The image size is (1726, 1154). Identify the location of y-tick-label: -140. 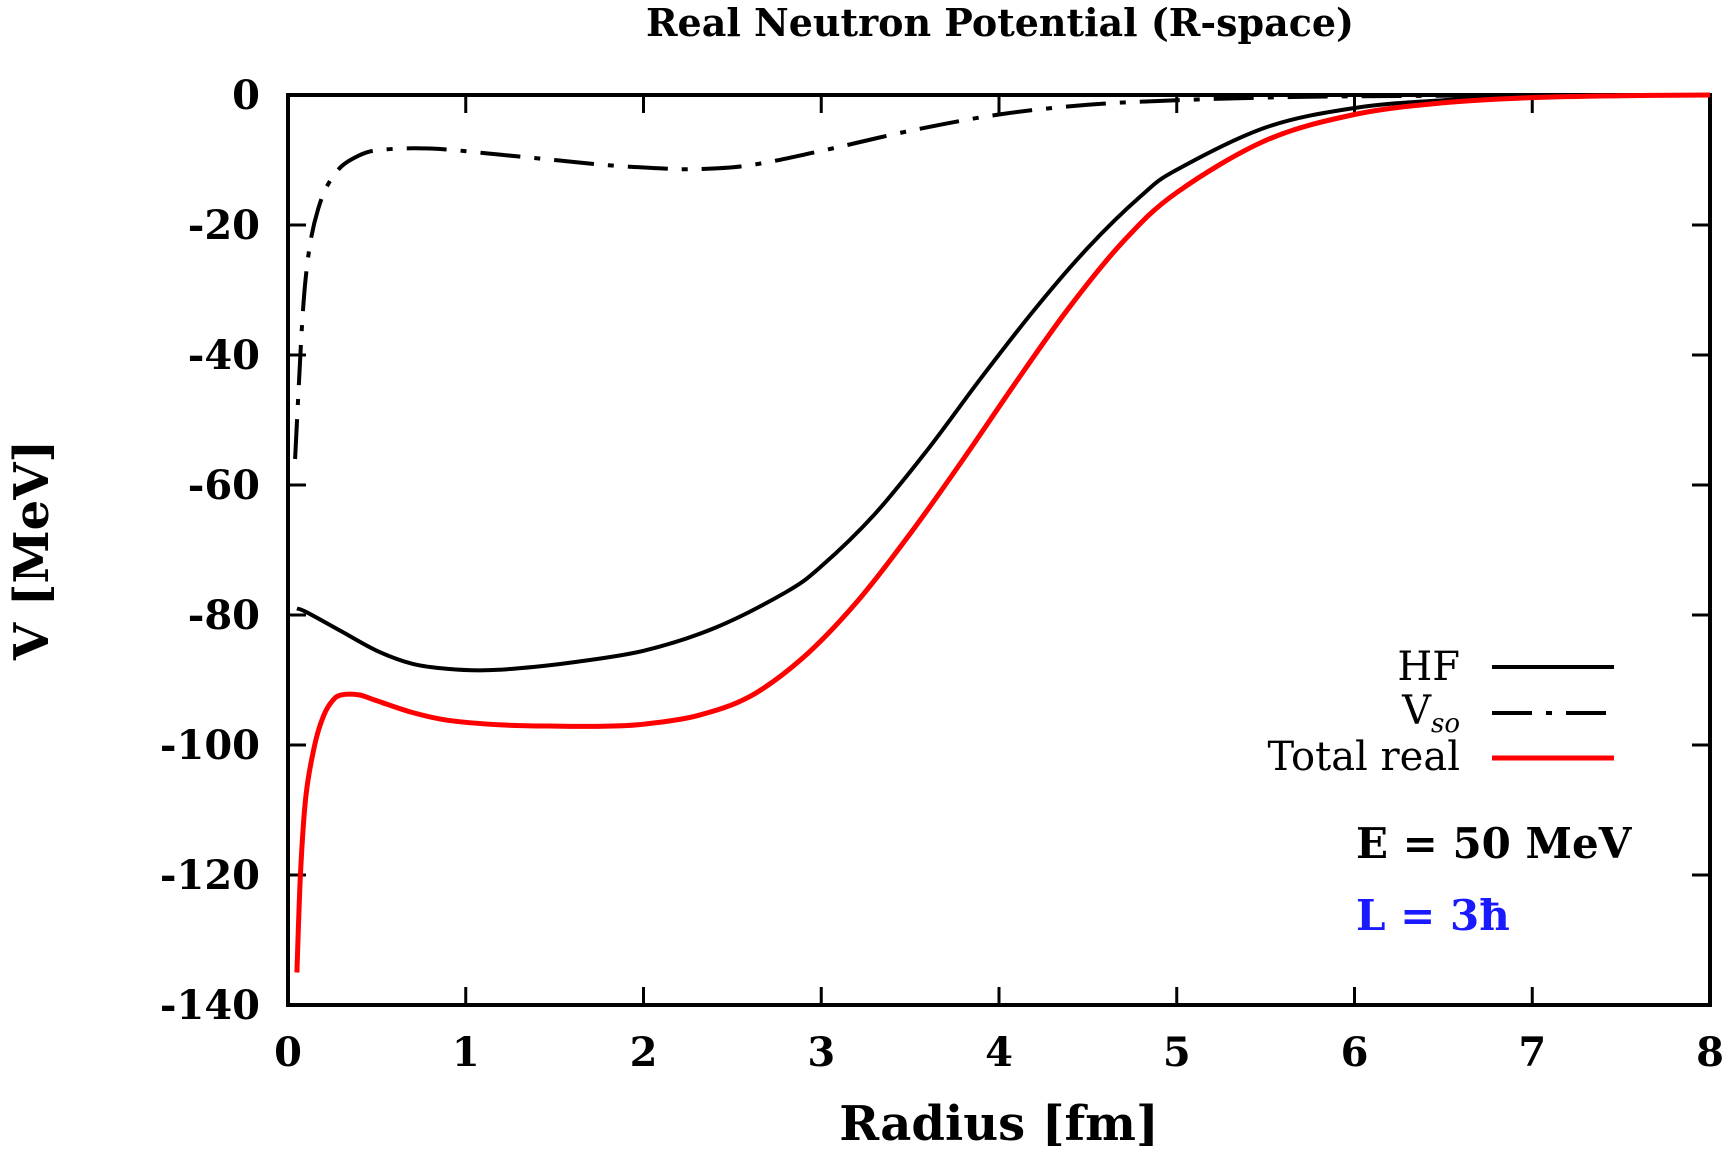
(210, 1005).